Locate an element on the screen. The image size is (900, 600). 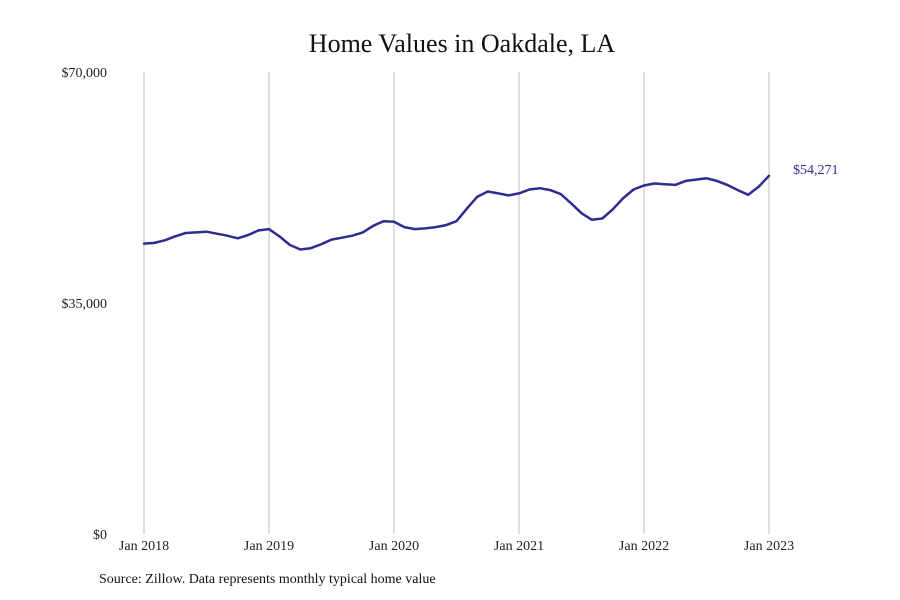
x-tick-label: Jan 2023 is located at coordinates (769, 546).